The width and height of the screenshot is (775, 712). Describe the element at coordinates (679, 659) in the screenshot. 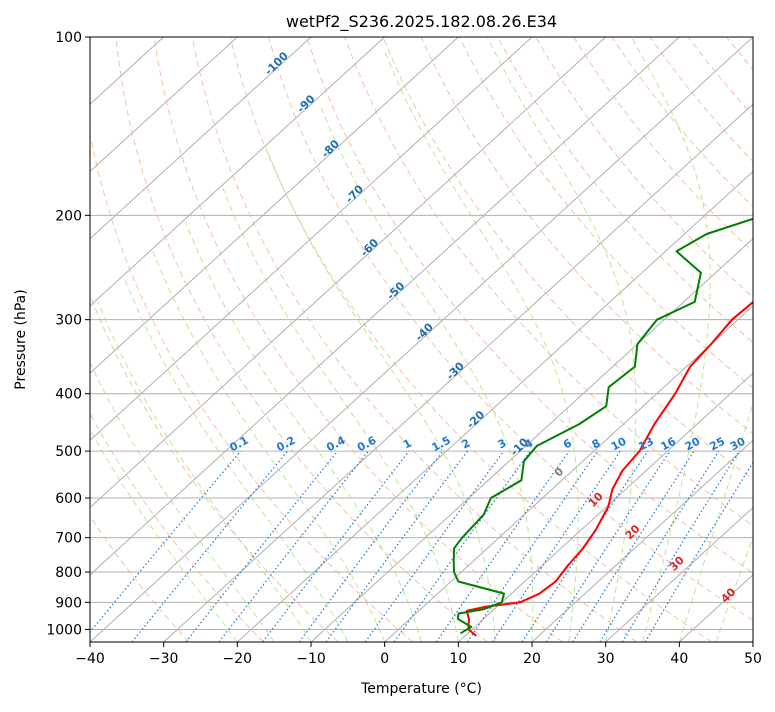

I see `x-tick-label: 40` at that location.